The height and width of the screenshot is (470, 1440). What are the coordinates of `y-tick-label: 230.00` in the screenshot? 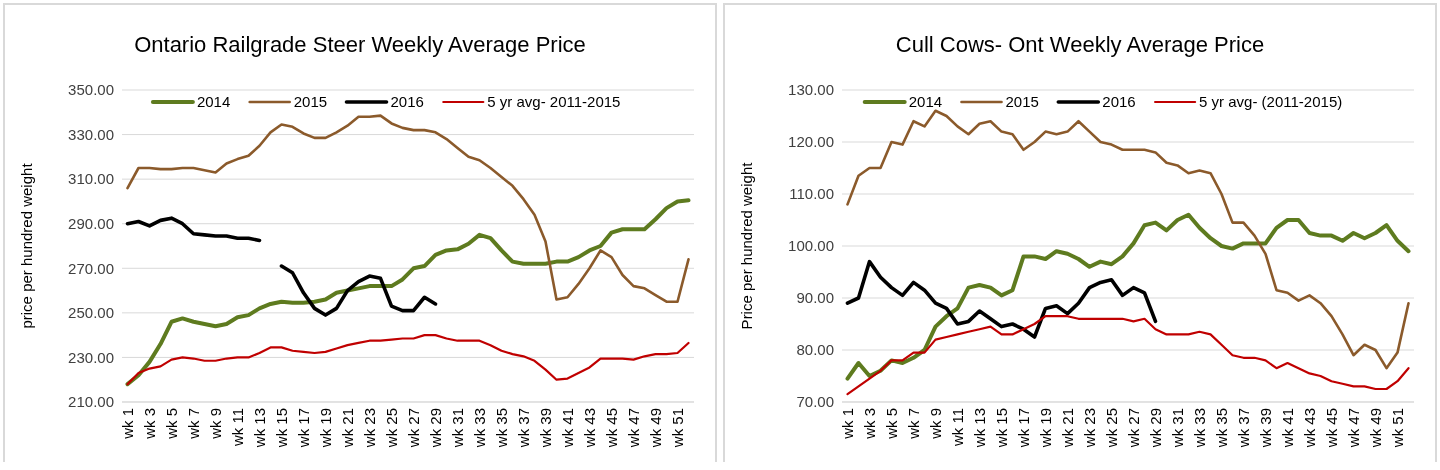 It's located at (91, 357).